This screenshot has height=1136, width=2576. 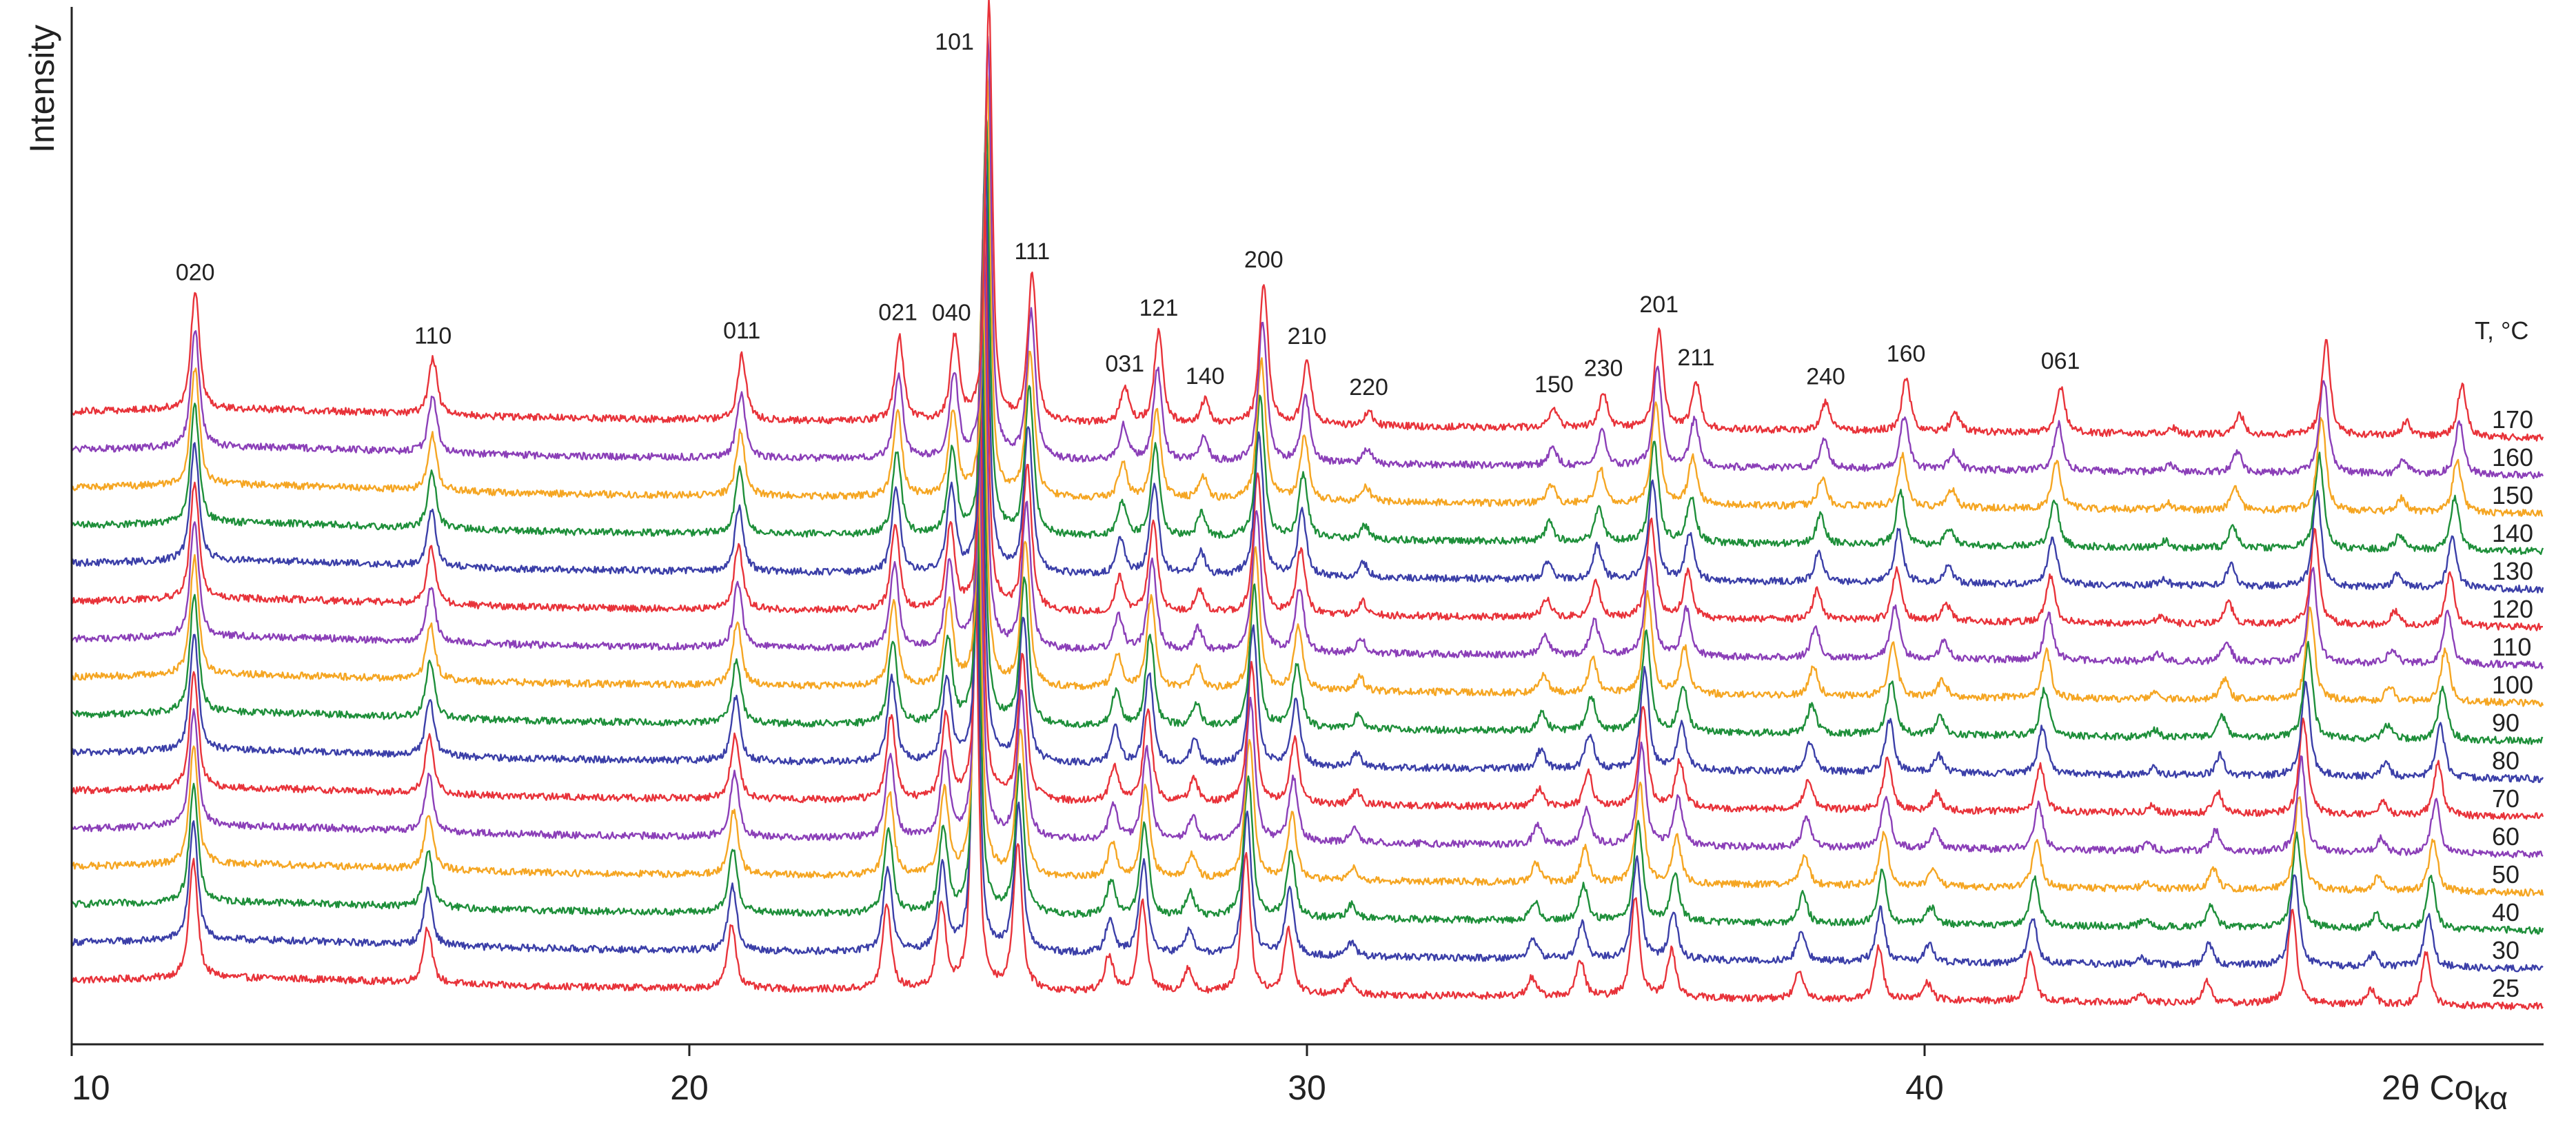 I want to click on y-axis-label: Intensity, so click(x=42, y=89).